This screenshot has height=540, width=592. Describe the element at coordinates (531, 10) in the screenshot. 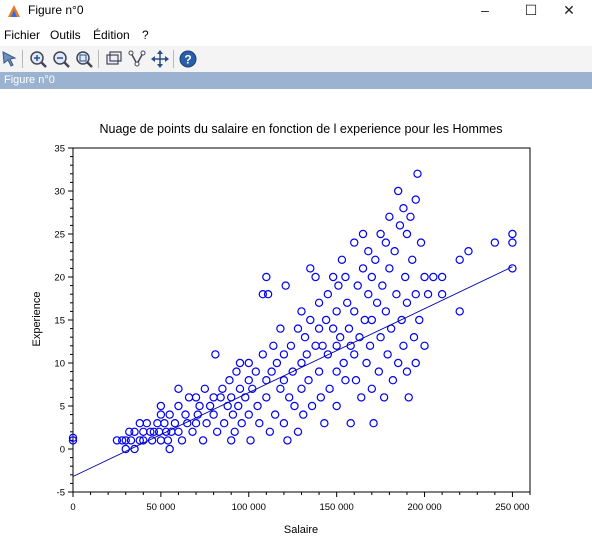

I see `maximize-button: ☐` at that location.